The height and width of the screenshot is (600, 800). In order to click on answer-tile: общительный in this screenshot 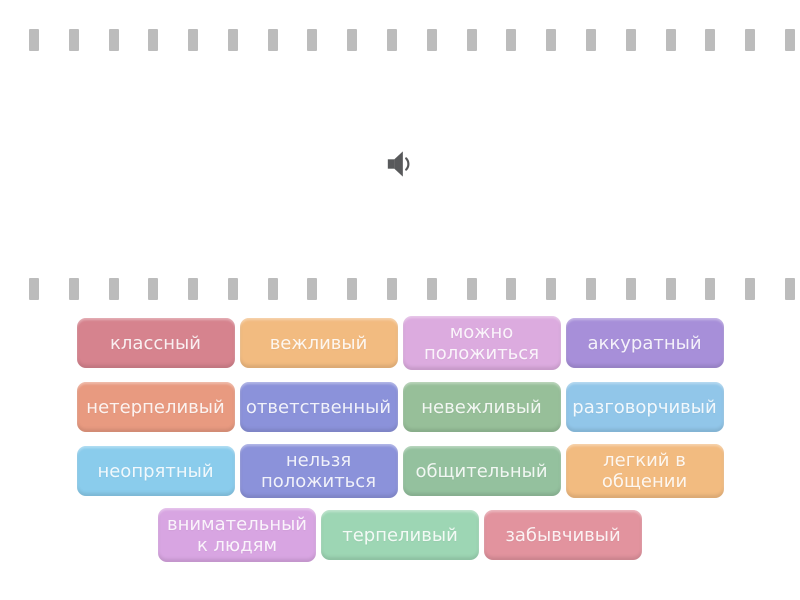, I will do `click(481, 471)`.